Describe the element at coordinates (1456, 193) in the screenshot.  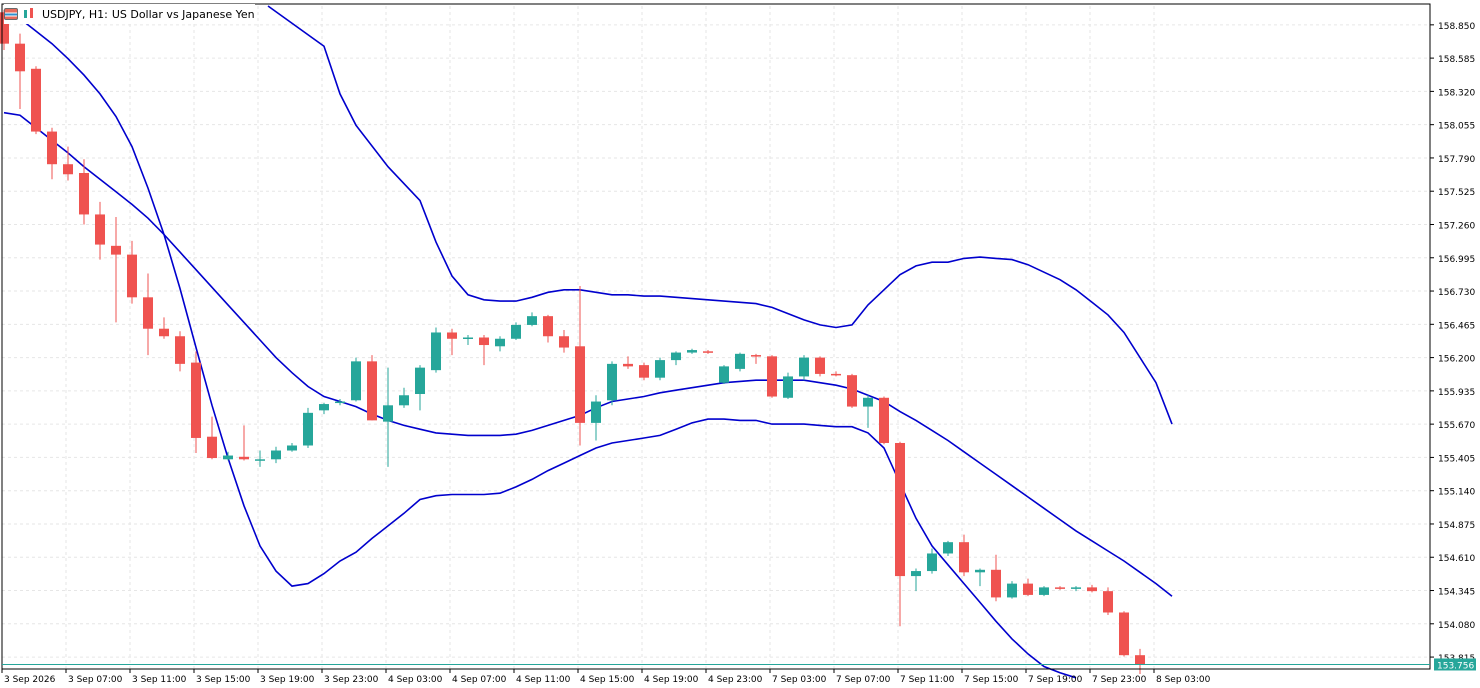
I see `y-tick-label: 157.525` at that location.